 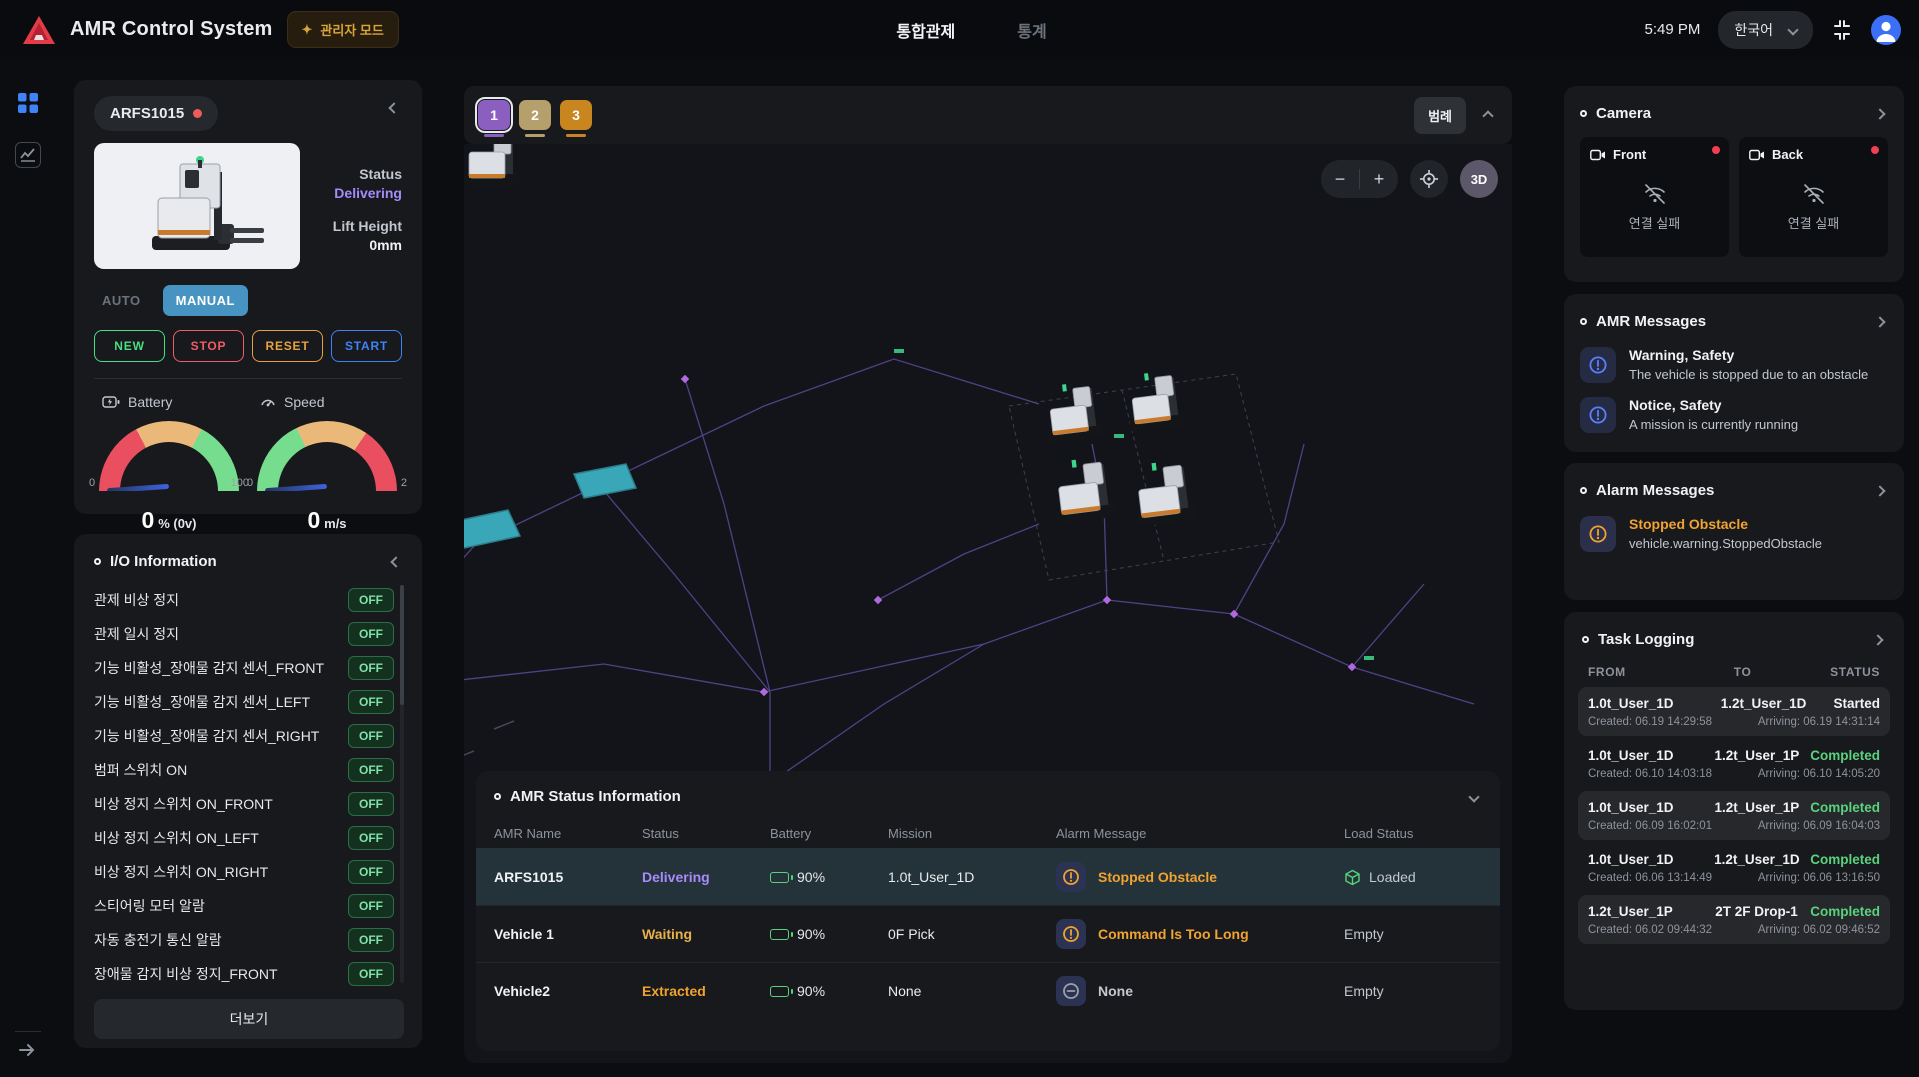 I want to click on camera-tile: Back 연결 실패, so click(x=1813, y=197).